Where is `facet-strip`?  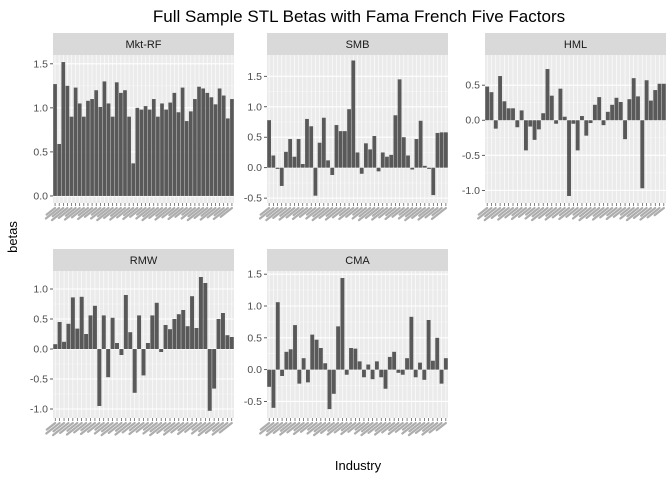 facet-strip is located at coordinates (575, 44).